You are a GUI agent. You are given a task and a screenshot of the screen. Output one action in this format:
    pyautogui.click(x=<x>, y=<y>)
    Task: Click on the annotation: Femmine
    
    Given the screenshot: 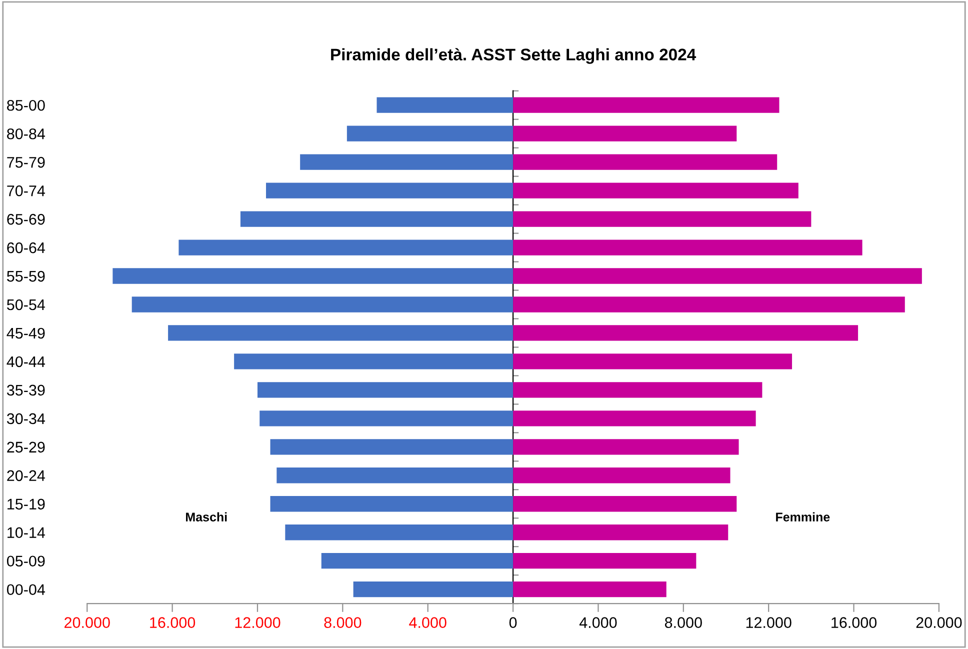 What is the action you would take?
    pyautogui.click(x=803, y=517)
    